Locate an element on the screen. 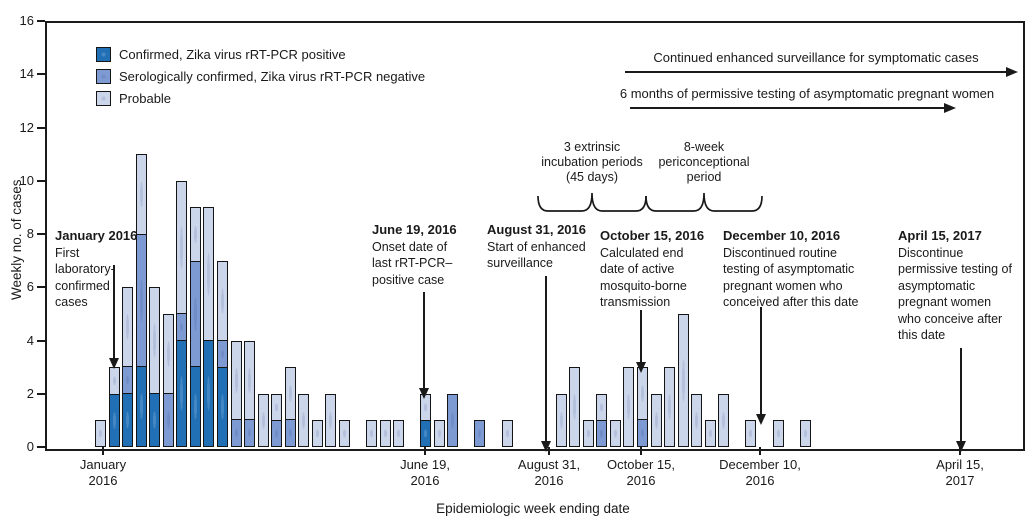 This screenshot has height=528, width=1036. top-arrow-1-line is located at coordinates (817, 72).